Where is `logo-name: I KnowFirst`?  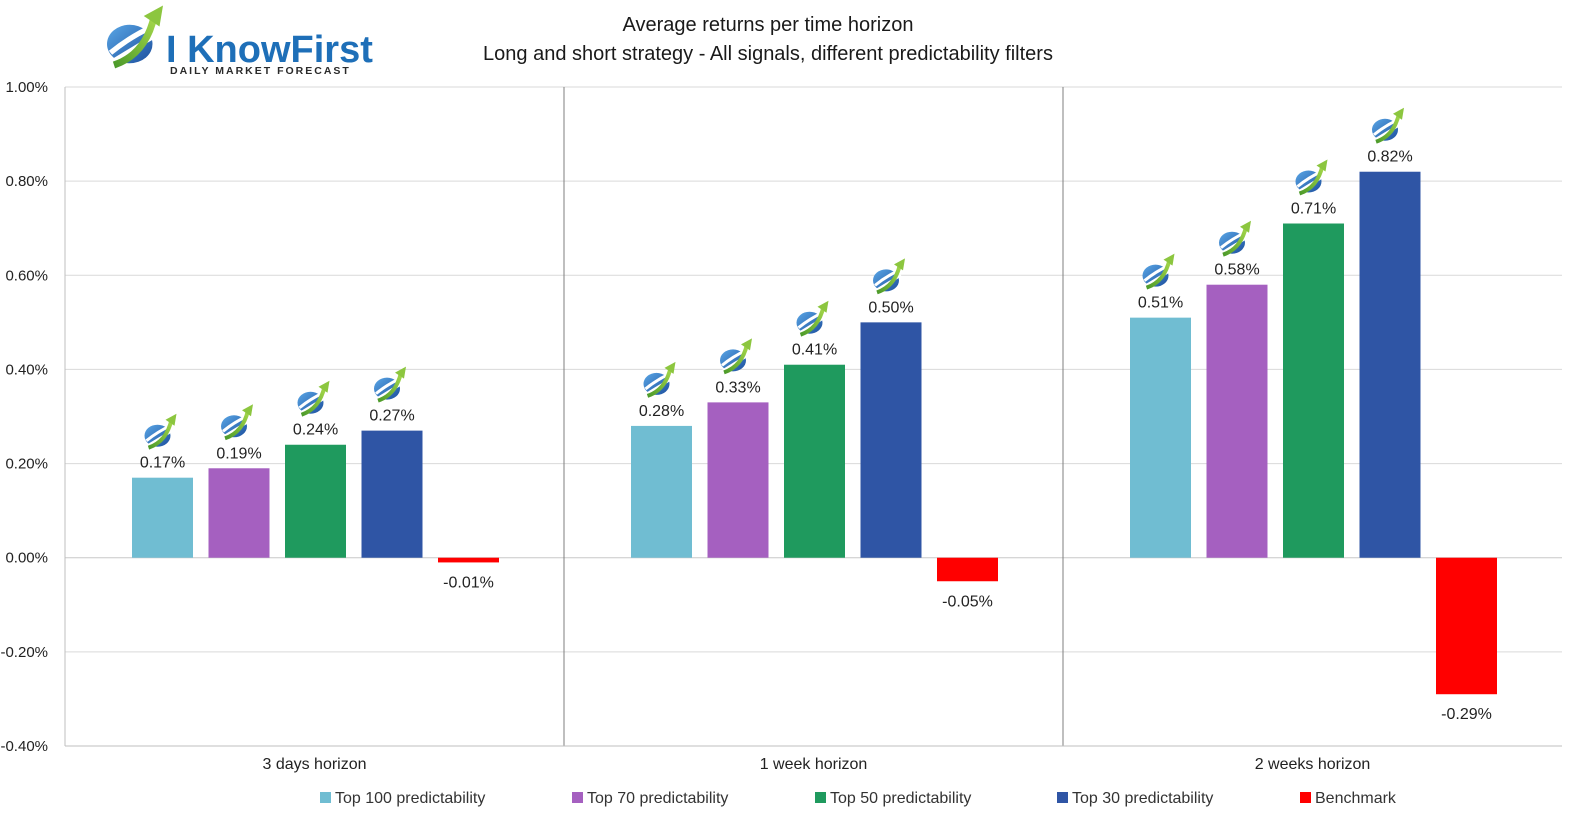 logo-name: I KnowFirst is located at coordinates (269, 50).